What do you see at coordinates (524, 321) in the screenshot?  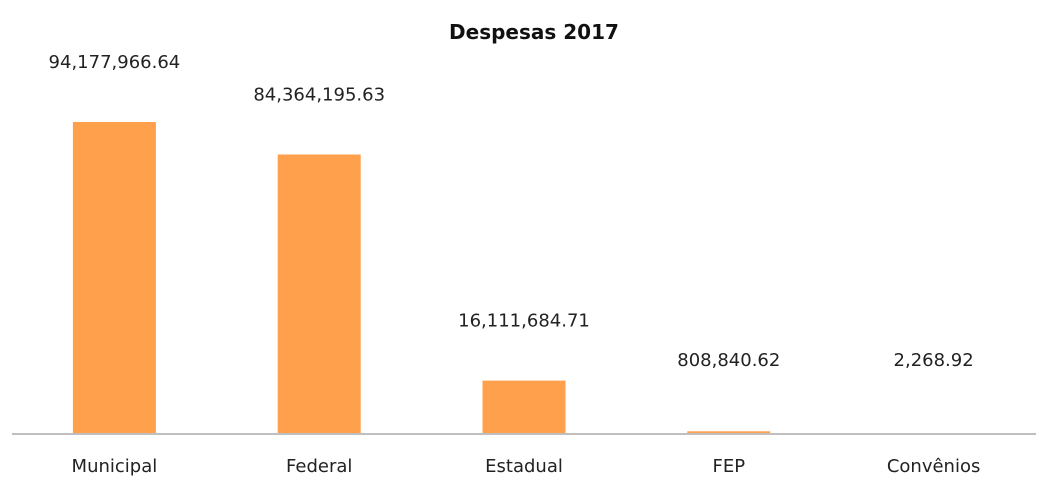 I see `data-label: 16,111,684.71` at bounding box center [524, 321].